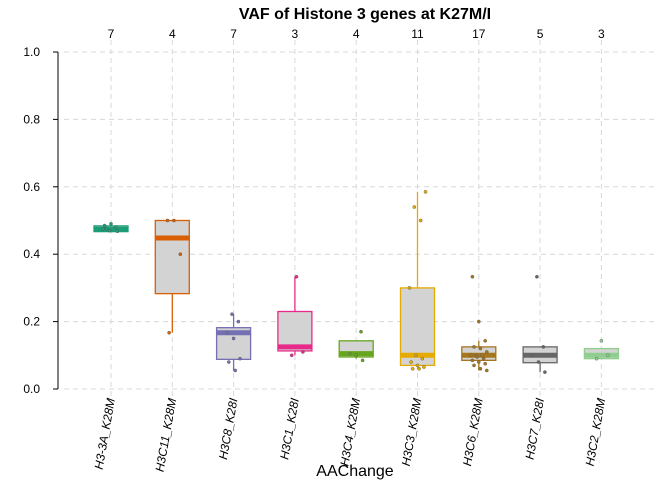  I want to click on x-tick-label: H3C6_K28M, so click(473, 432).